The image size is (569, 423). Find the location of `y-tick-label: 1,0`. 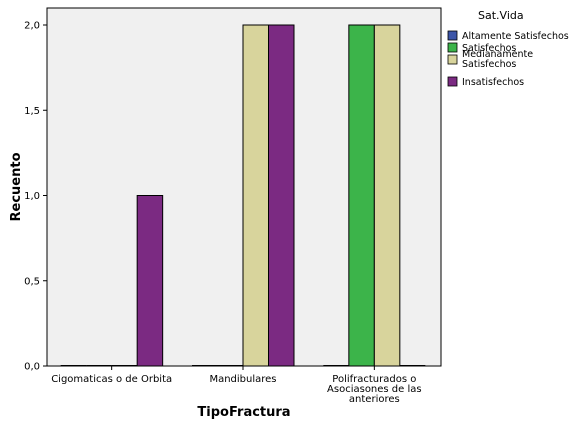

y-tick-label: 1,0 is located at coordinates (32, 196).